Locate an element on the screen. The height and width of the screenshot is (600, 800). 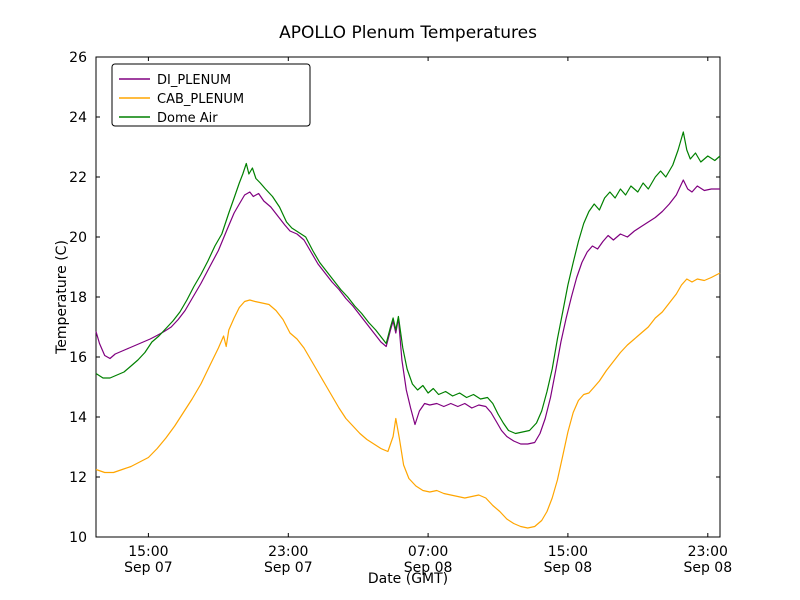
legend-label-dome-air: Dome Air is located at coordinates (187, 118).